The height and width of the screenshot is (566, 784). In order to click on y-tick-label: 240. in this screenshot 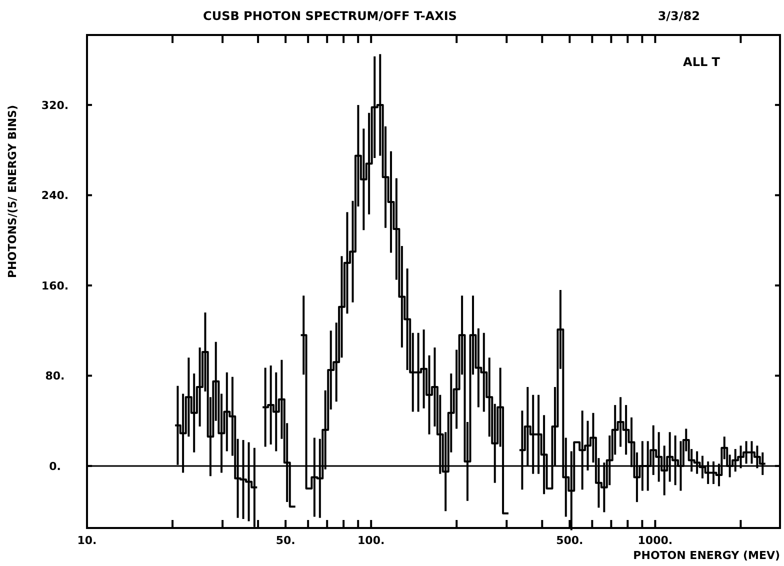, I will do `click(55, 195)`.